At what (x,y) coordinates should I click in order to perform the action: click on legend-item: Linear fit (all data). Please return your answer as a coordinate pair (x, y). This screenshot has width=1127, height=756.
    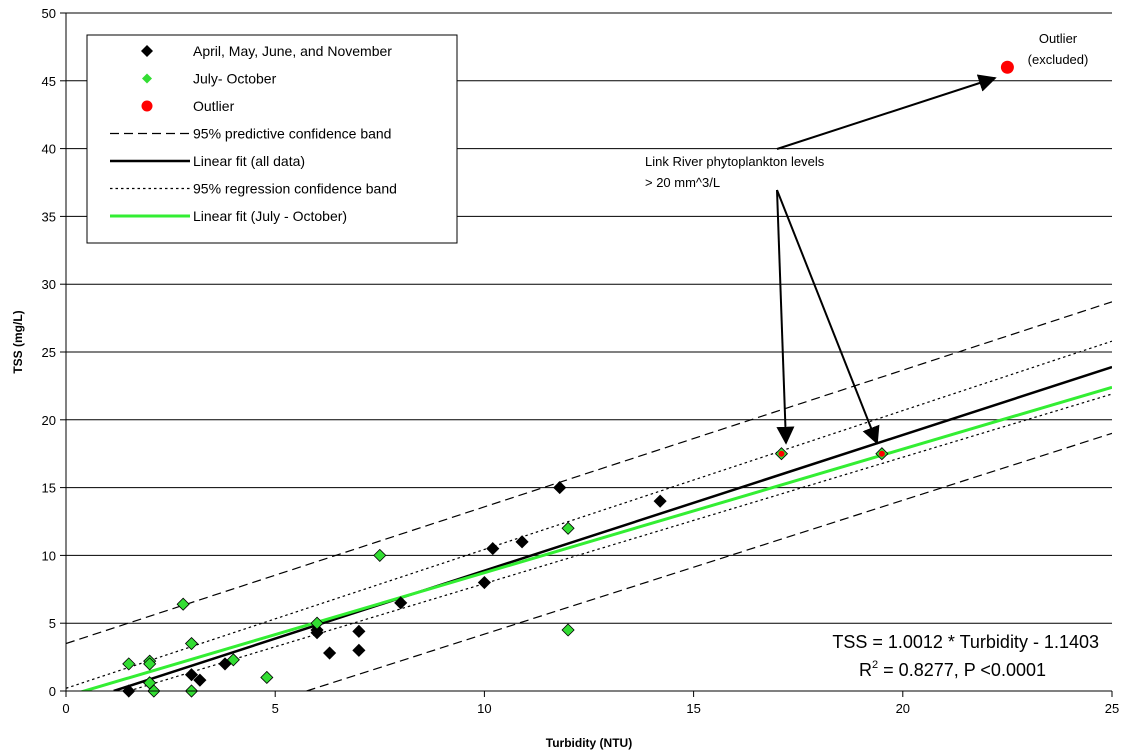
    Looking at the image, I should click on (207, 161).